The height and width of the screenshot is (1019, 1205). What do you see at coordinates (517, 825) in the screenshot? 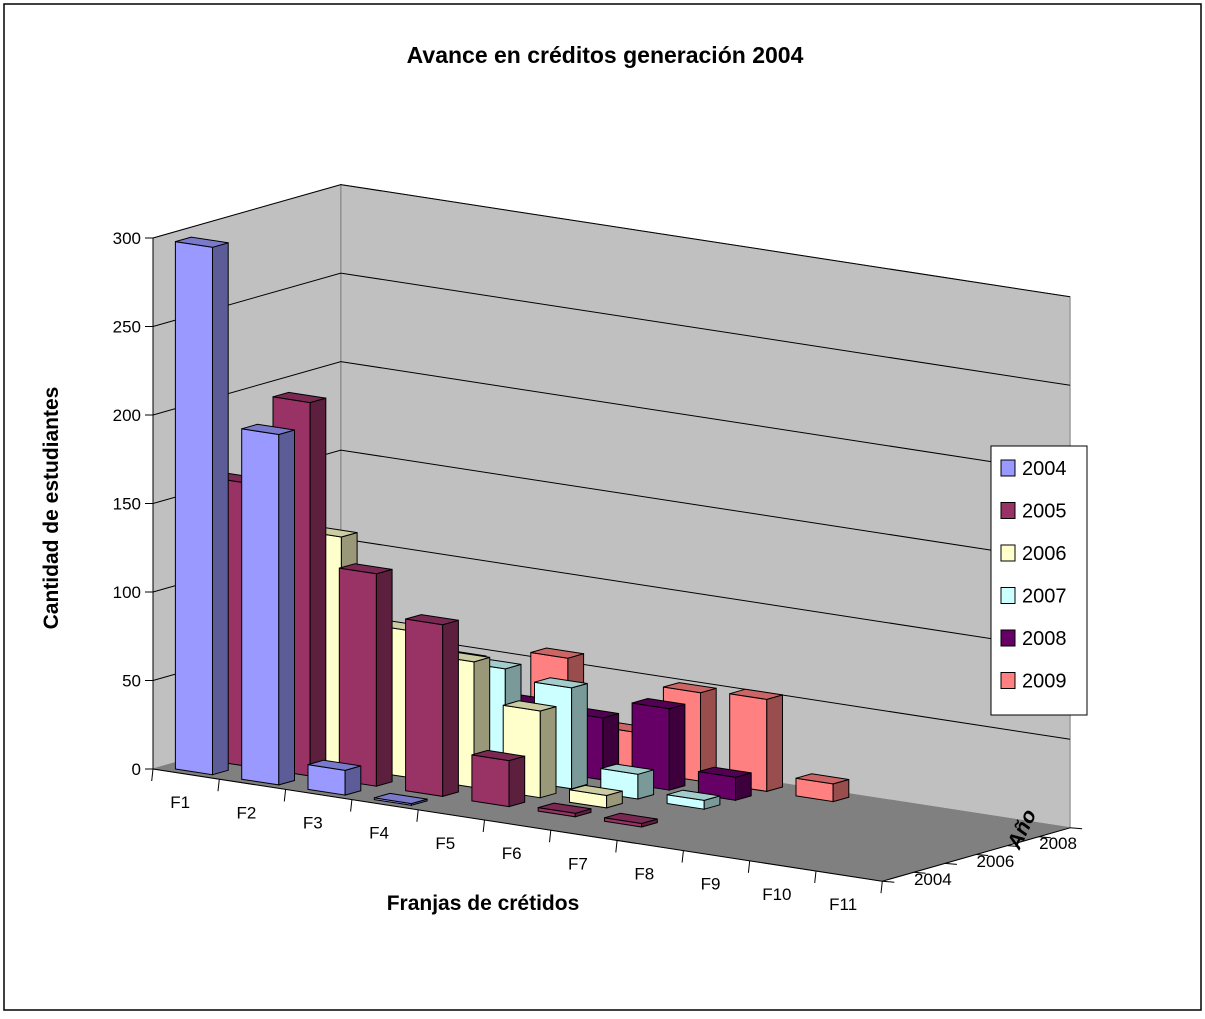
I see `x-axis-line` at bounding box center [517, 825].